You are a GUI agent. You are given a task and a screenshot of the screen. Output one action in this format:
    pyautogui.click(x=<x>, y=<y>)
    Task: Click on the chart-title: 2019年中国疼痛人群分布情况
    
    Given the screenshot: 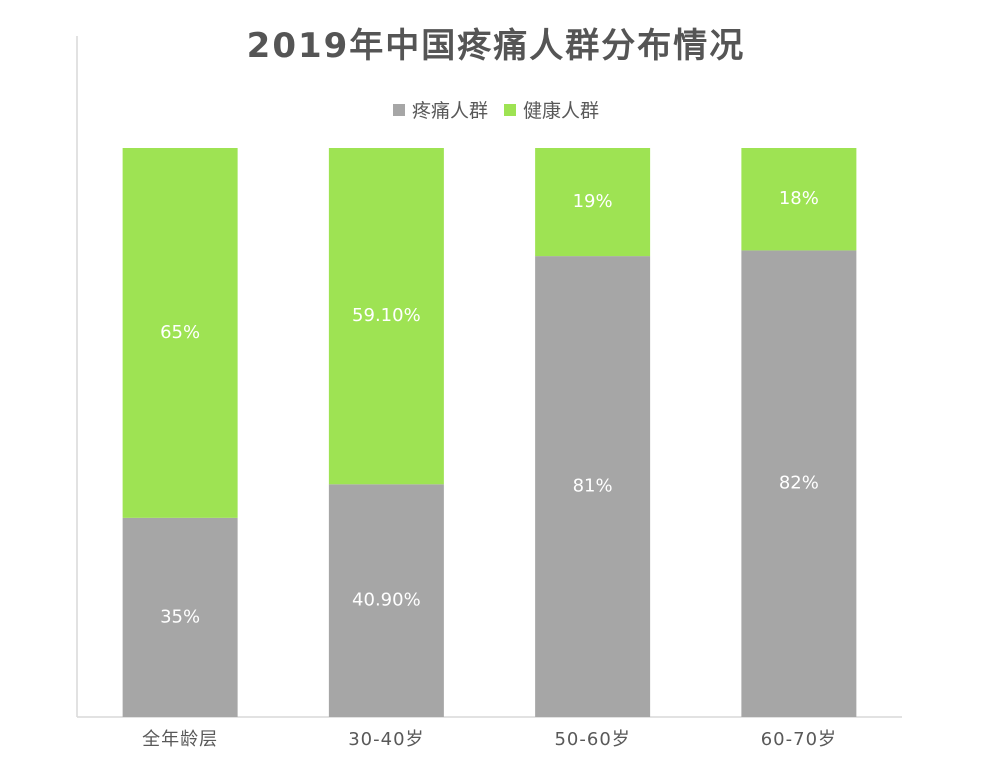 What is the action you would take?
    pyautogui.click(x=496, y=46)
    